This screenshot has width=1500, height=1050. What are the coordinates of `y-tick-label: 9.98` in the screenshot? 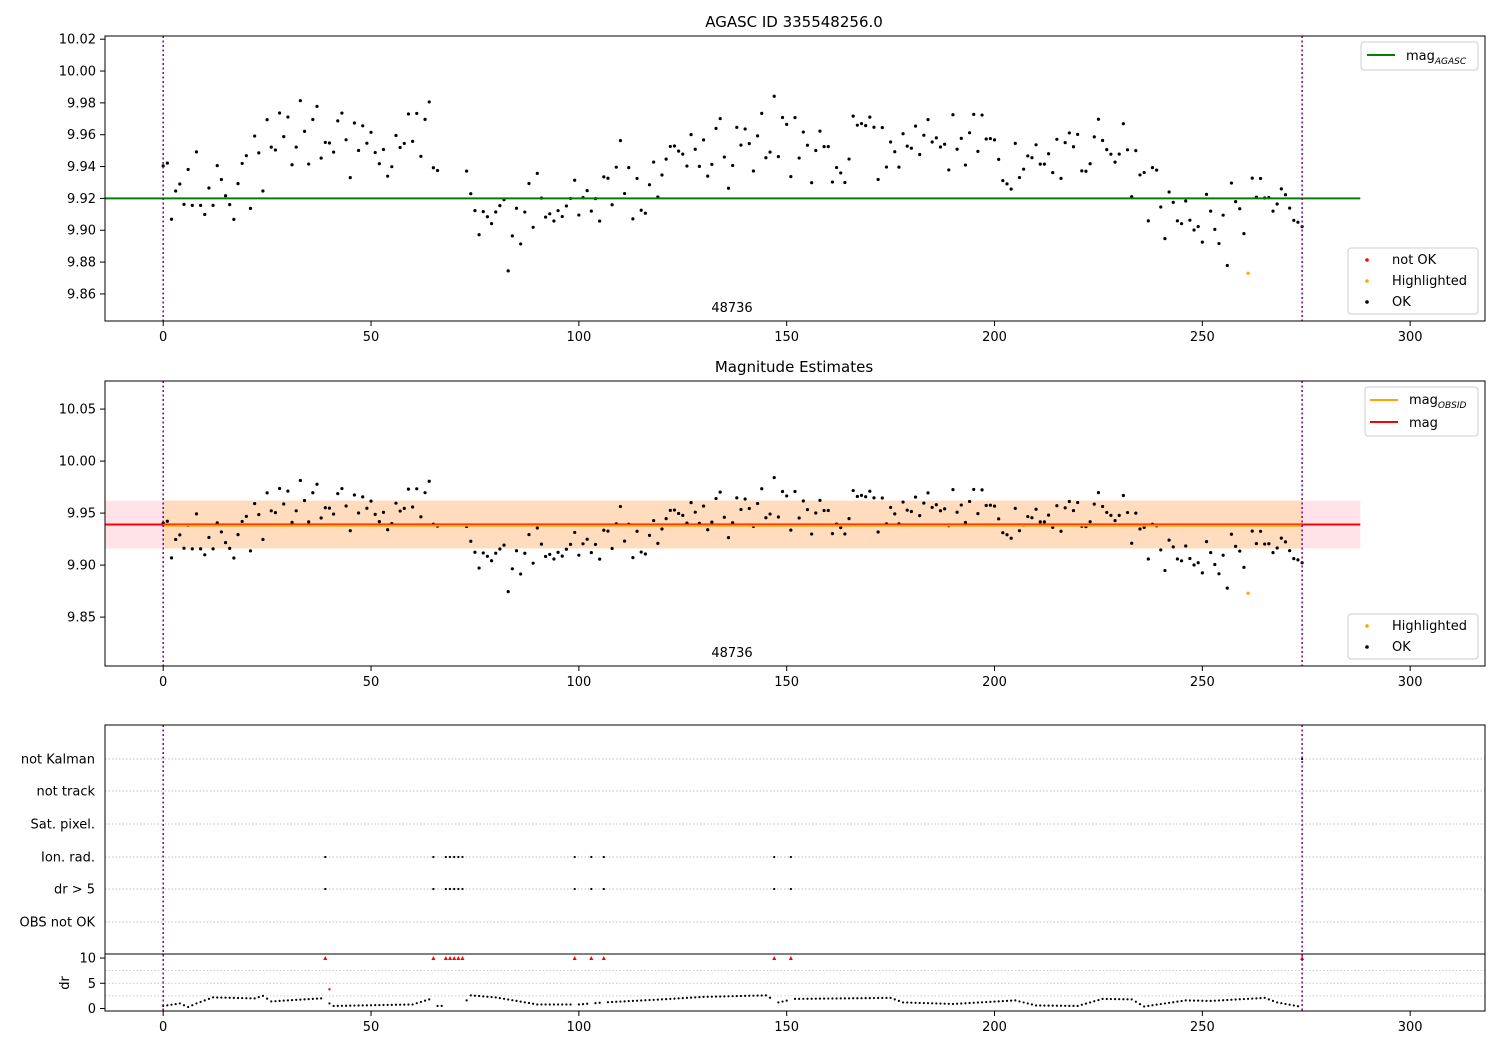 It's located at (81, 103).